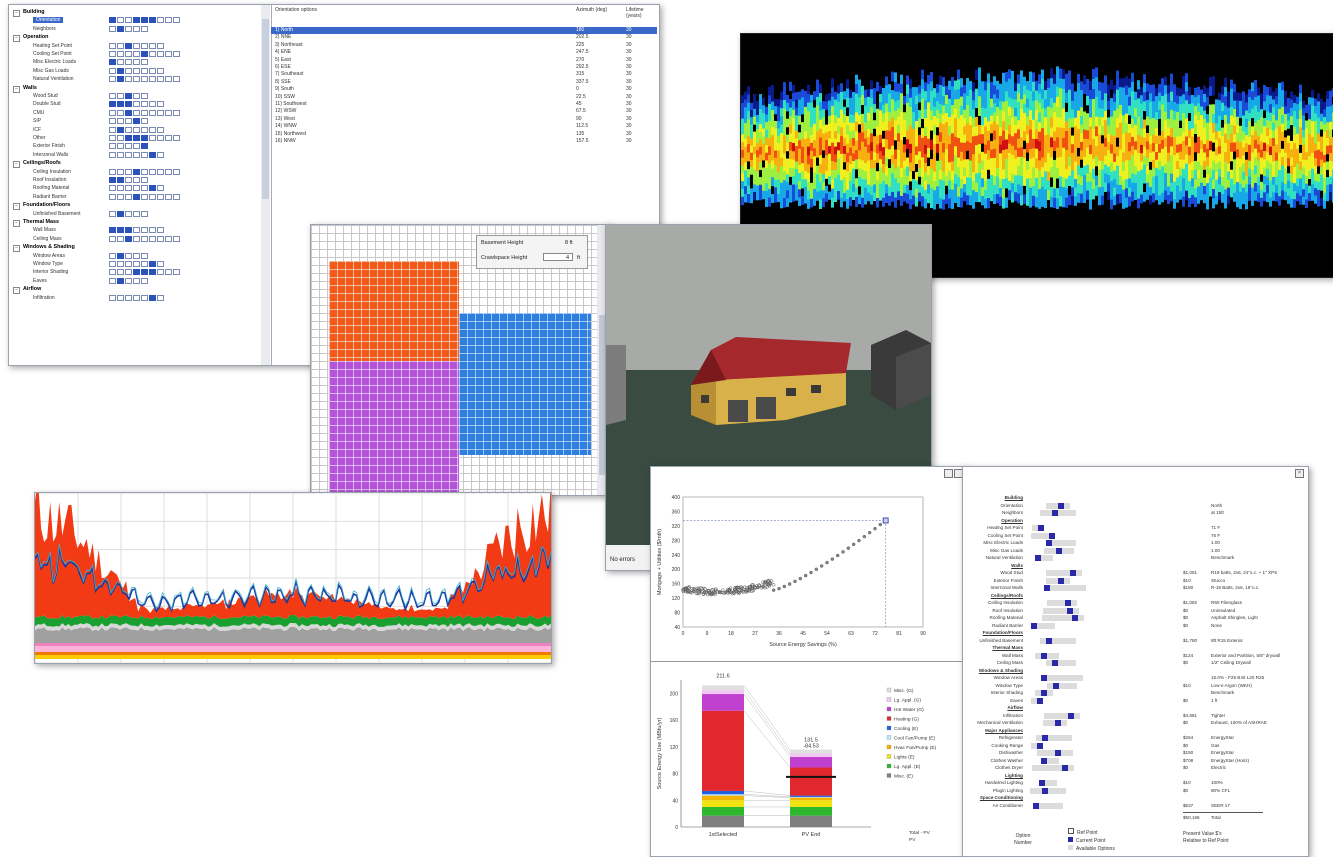 The image size is (1333, 857). I want to click on crawlspace-height-input: 4, so click(558, 257).